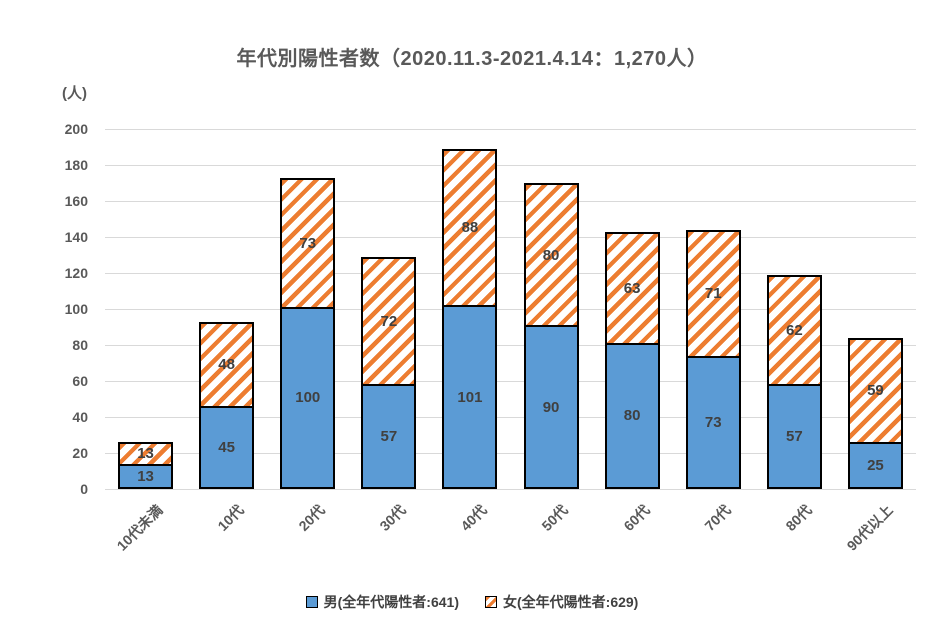  I want to click on bar-segment-male: 90, so click(551, 408).